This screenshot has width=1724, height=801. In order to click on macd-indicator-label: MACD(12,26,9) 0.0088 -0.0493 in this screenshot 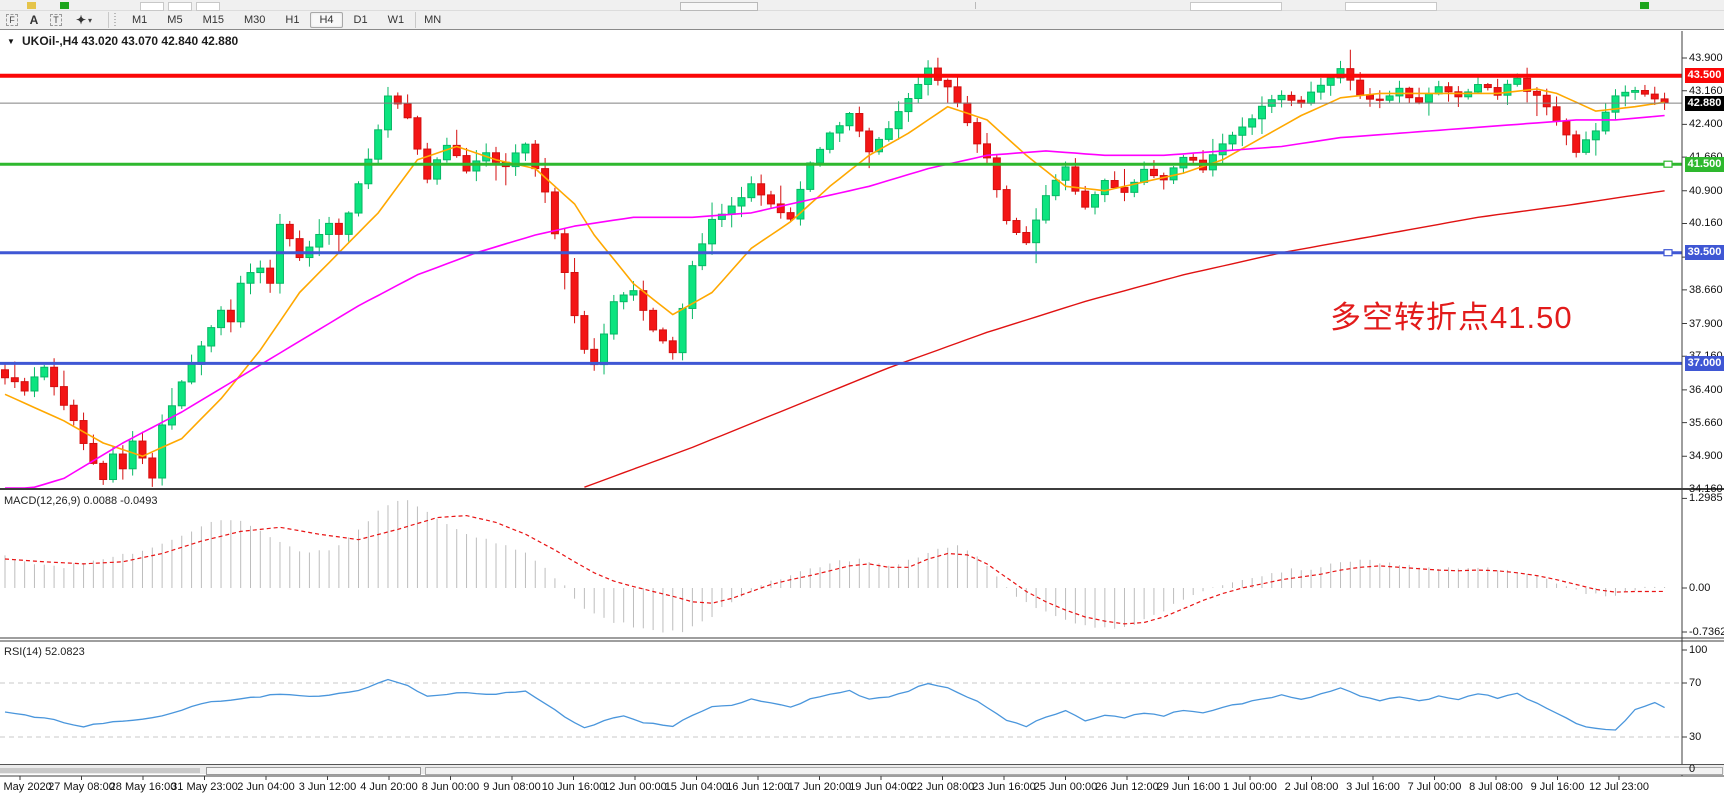, I will do `click(81, 501)`.